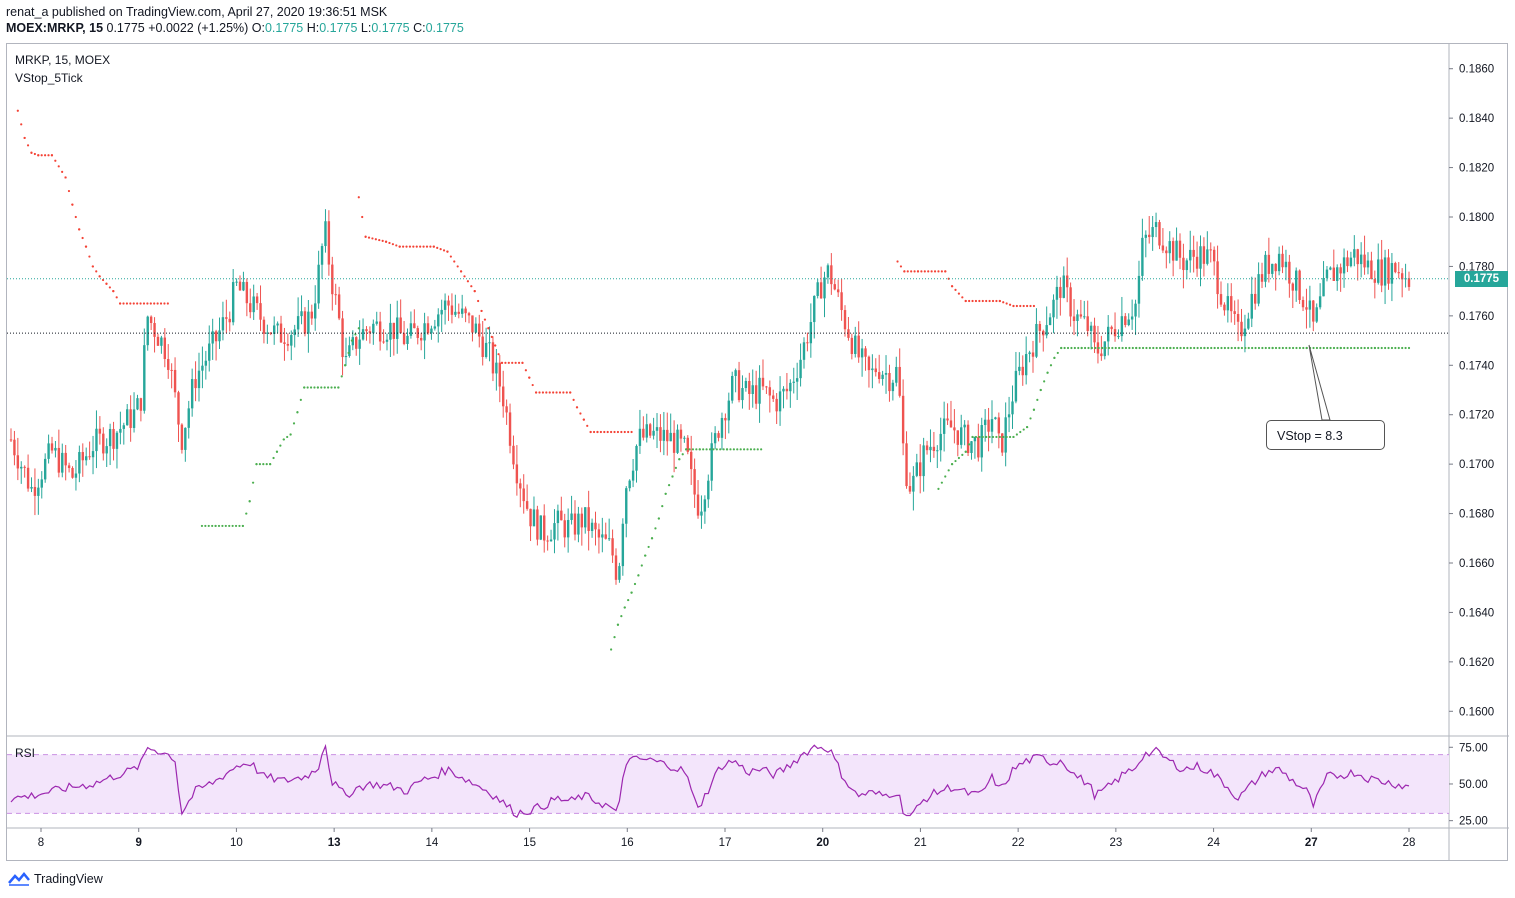  Describe the element at coordinates (757, 838) in the screenshot. I see `time-axis: 8 9 10 13 14 15 16 17 20 21 22 23 24 27 28` at that location.